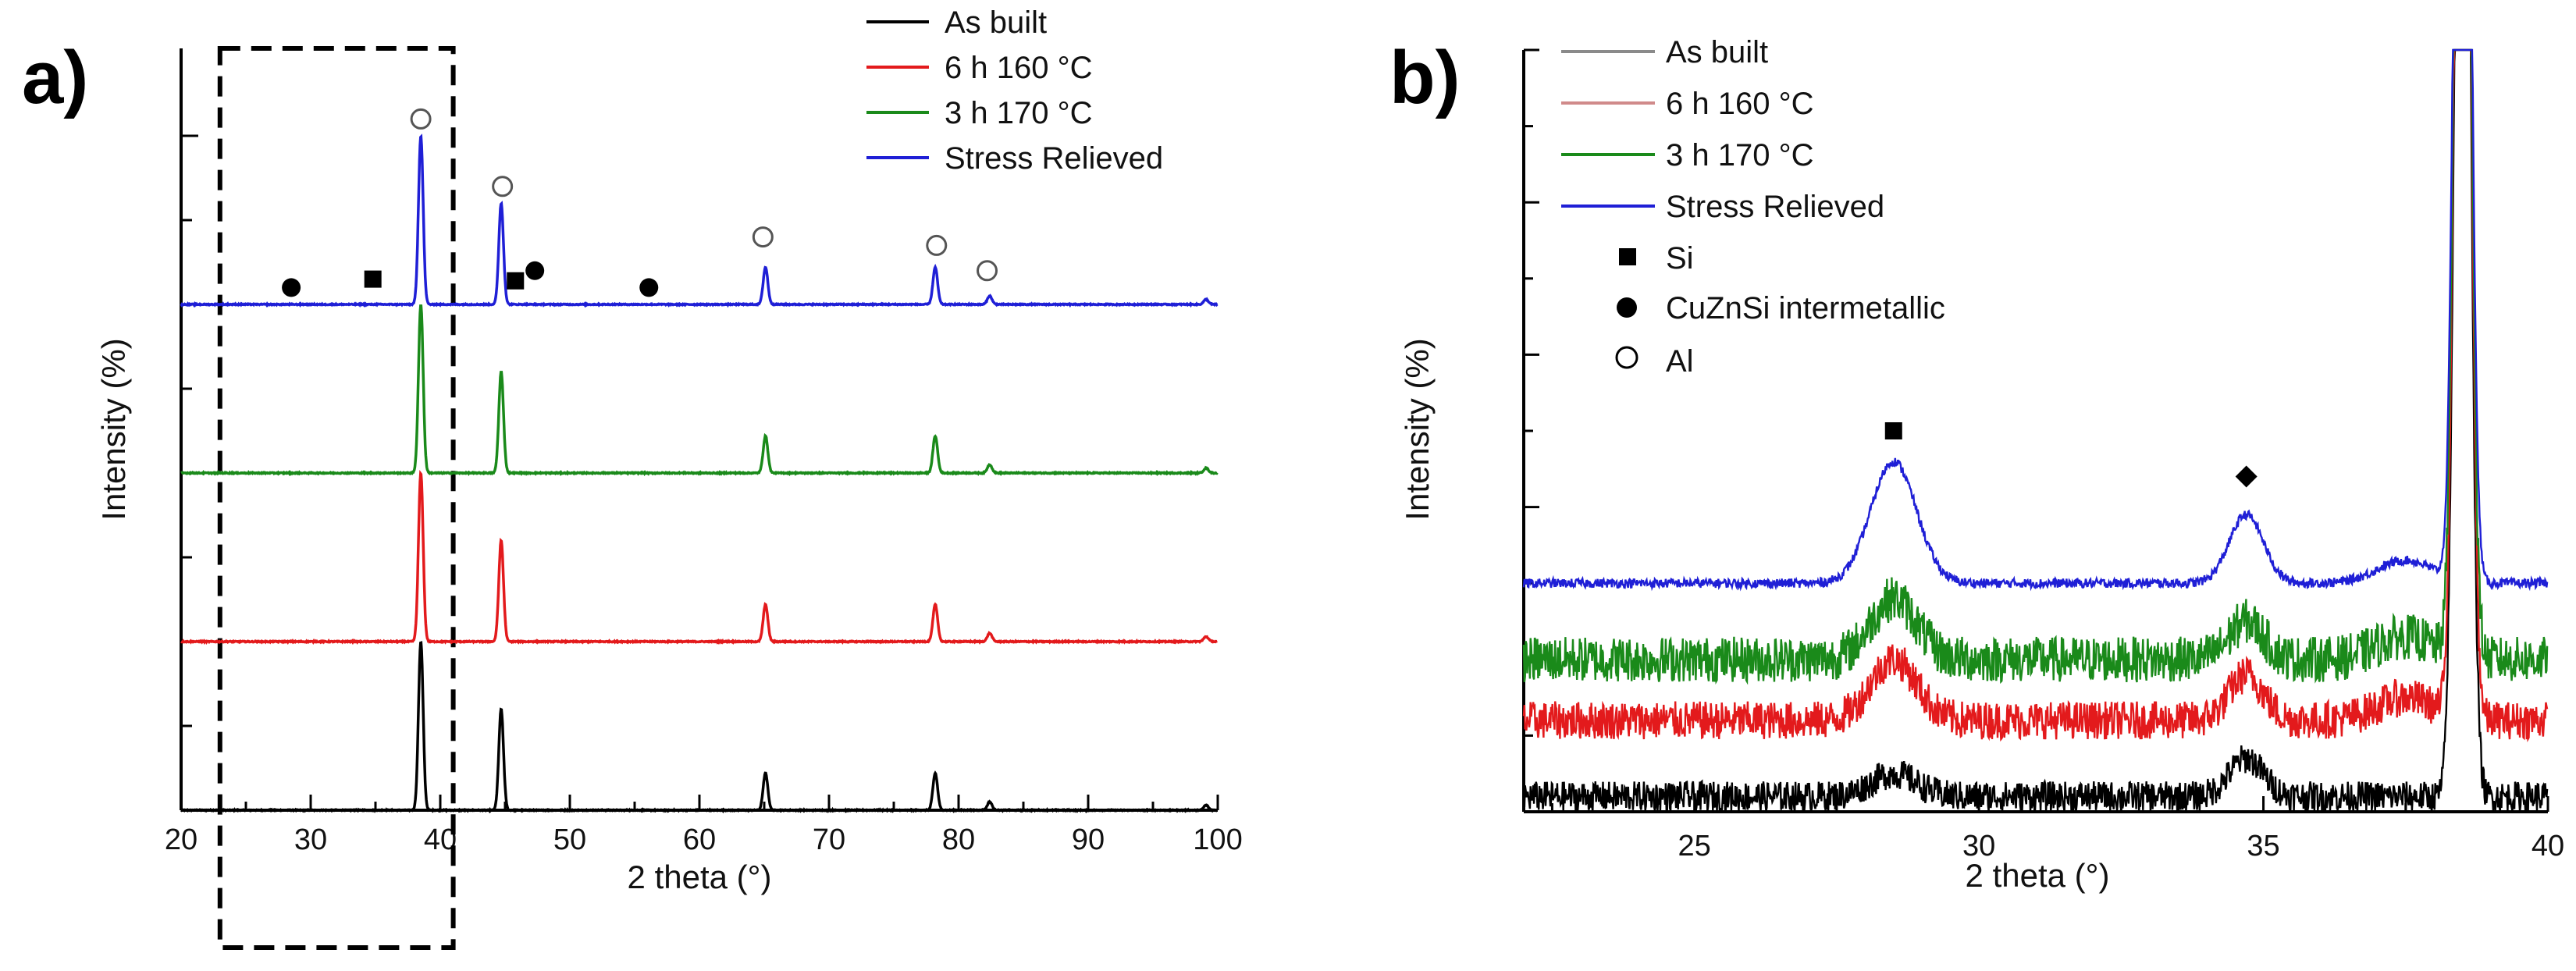 The width and height of the screenshot is (2576, 971). Describe the element at coordinates (2057, 829) in the screenshot. I see `panel-b-x-ticks: 25 30 35 40` at that location.